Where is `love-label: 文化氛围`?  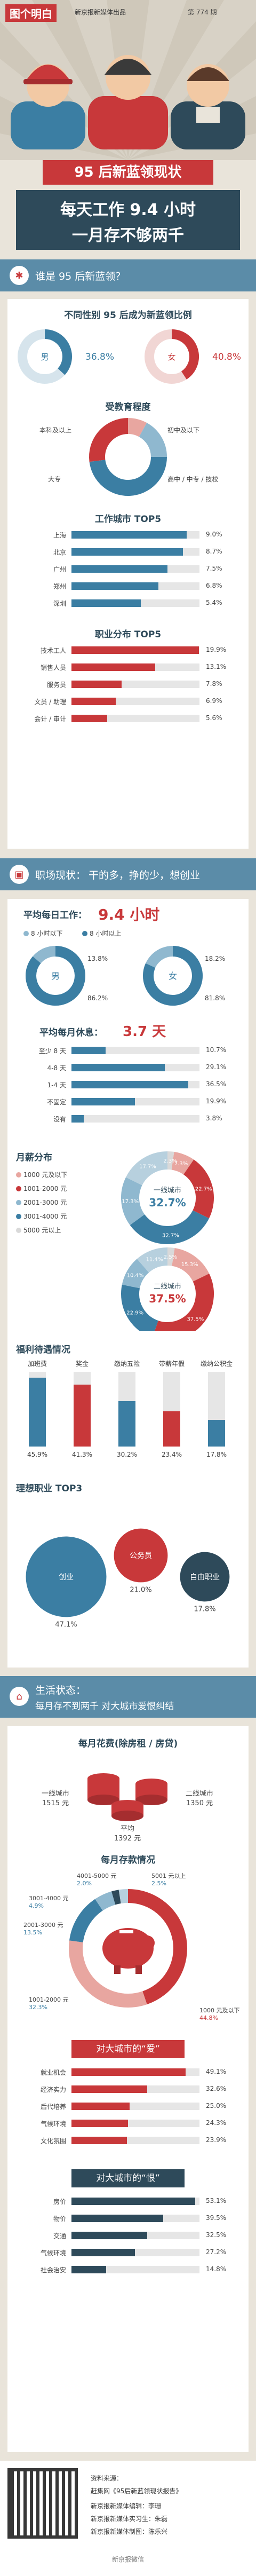
love-label: 文化氛围 is located at coordinates (53, 2141).